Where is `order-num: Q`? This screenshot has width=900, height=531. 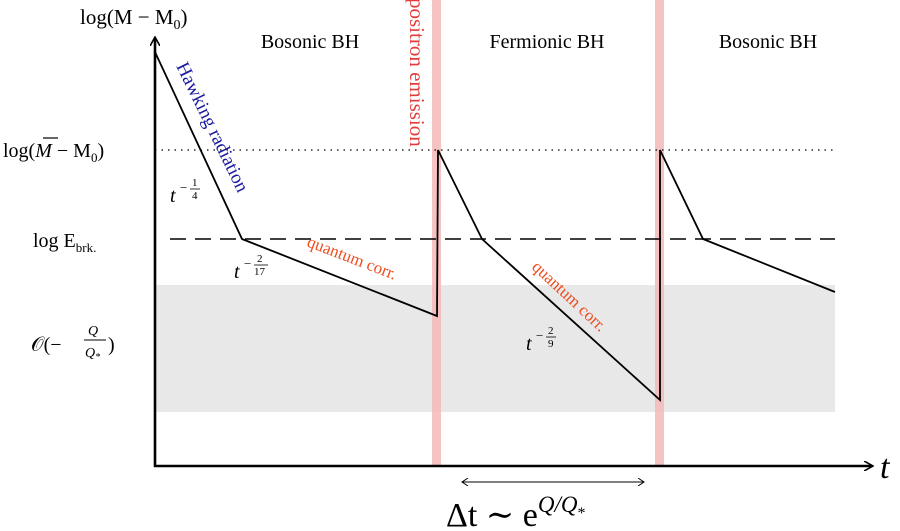 order-num: Q is located at coordinates (93, 331).